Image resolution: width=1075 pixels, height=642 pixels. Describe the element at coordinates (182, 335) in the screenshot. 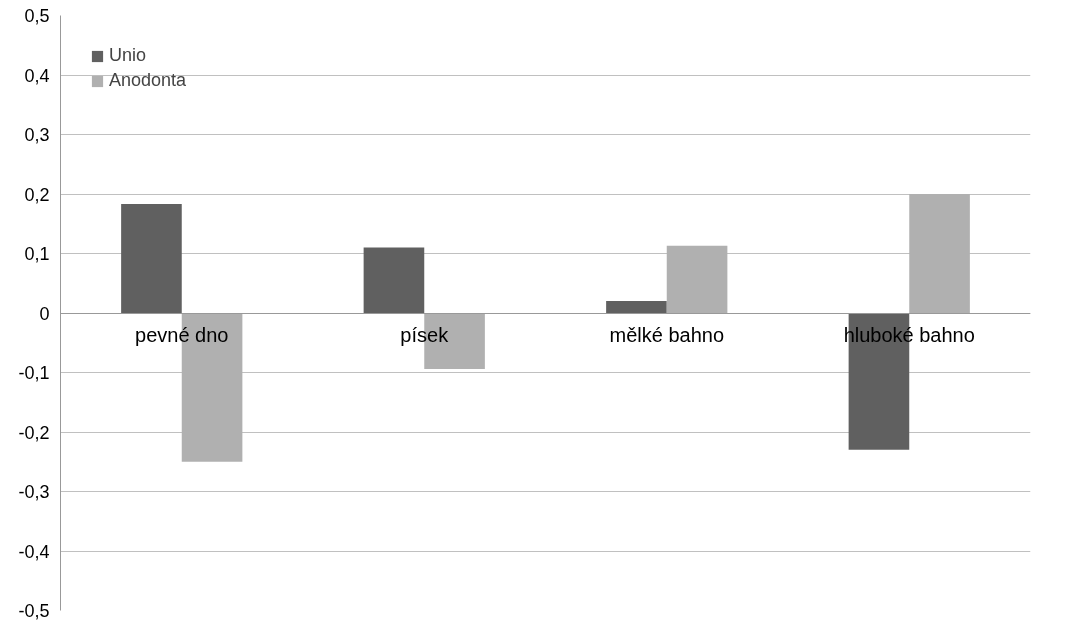

I see `x-tick-label: pevné dno` at that location.